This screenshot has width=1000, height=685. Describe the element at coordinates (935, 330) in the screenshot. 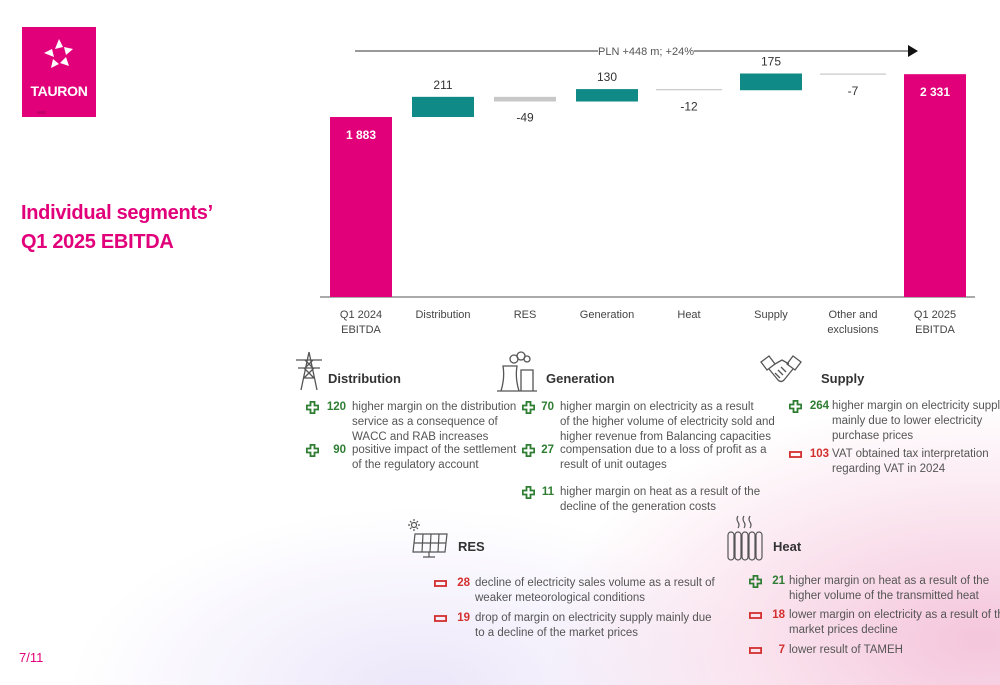

I see `category-label-7-line2: EBITDA` at that location.